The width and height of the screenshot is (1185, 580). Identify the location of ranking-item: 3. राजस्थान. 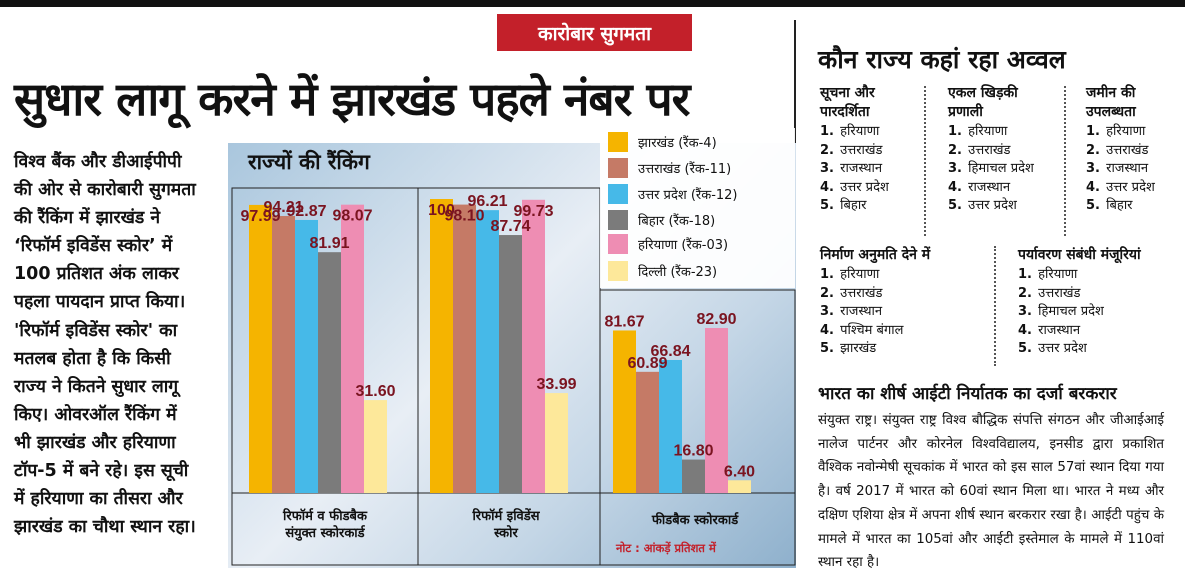
(907, 312).